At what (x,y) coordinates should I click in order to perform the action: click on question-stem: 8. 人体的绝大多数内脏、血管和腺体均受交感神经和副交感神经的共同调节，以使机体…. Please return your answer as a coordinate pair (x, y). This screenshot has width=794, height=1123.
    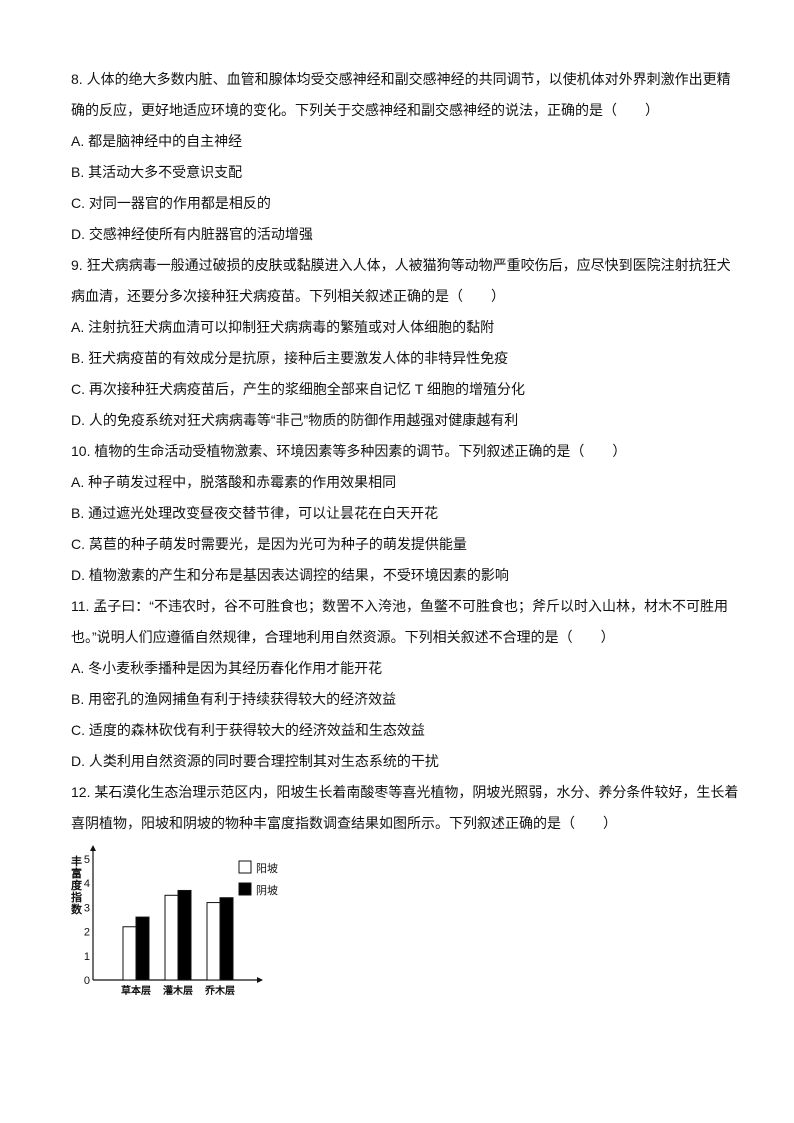
    Looking at the image, I should click on (401, 94).